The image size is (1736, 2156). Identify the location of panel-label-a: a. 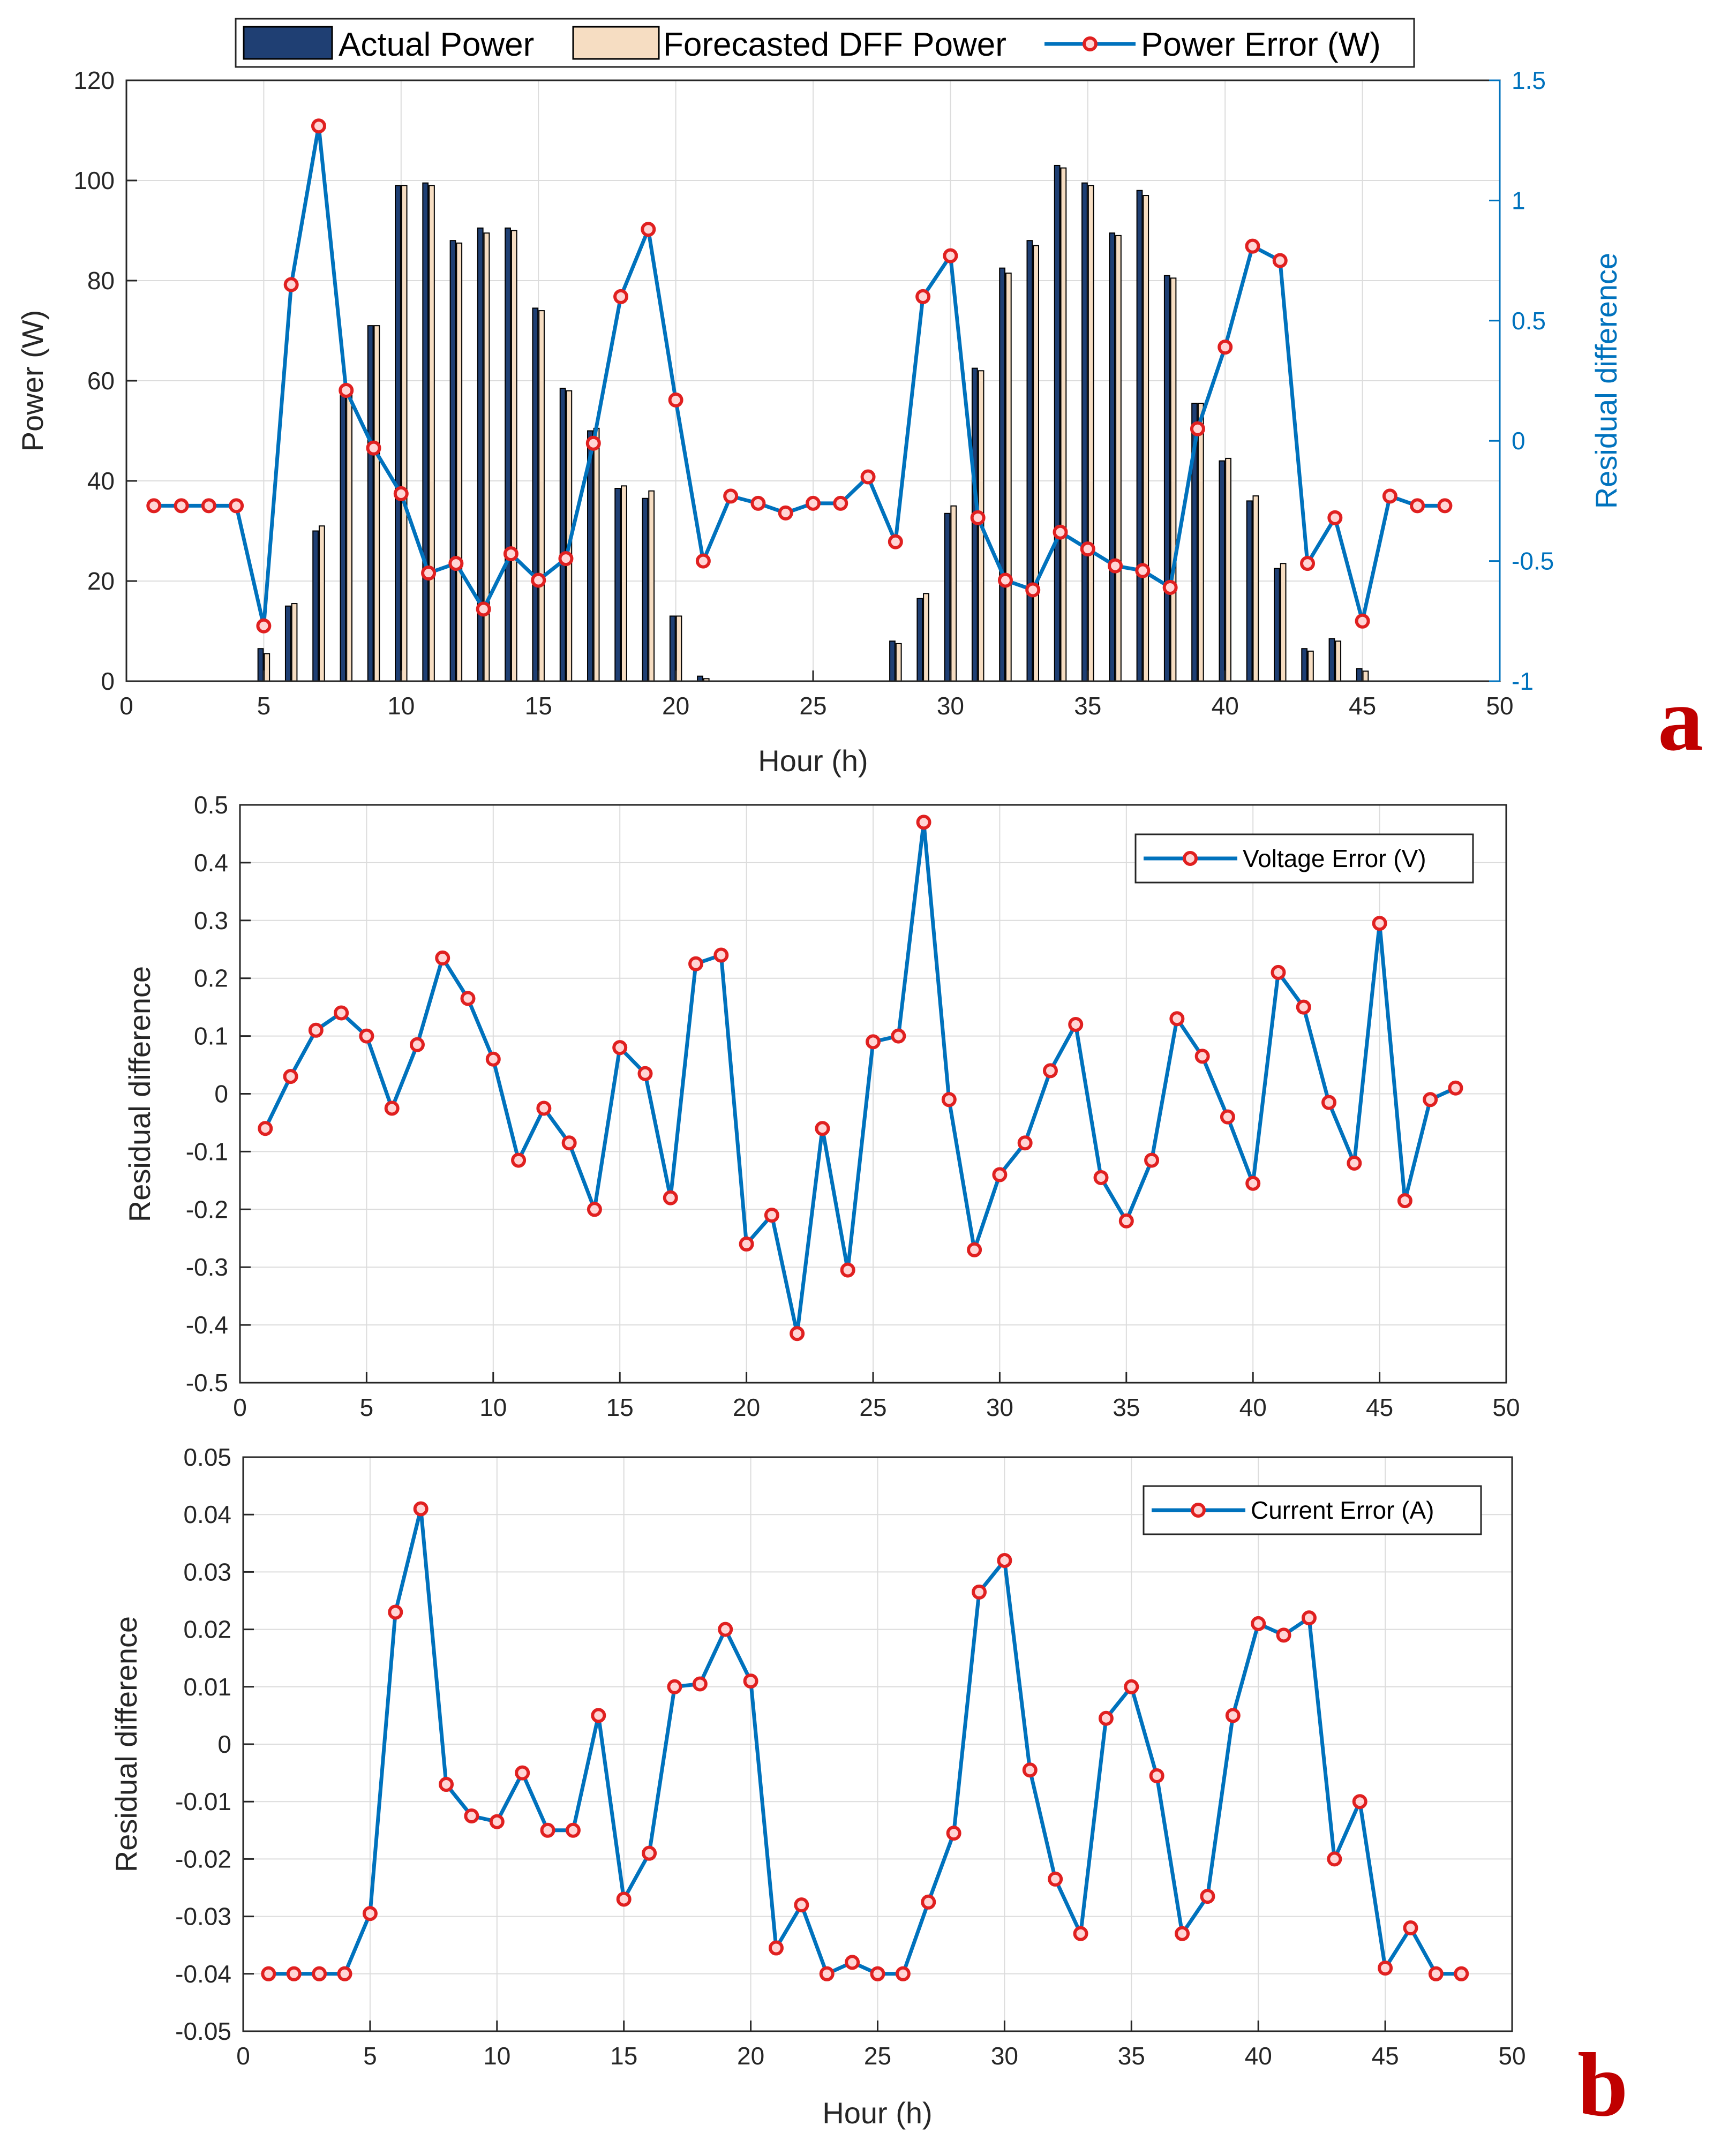
(1681, 719).